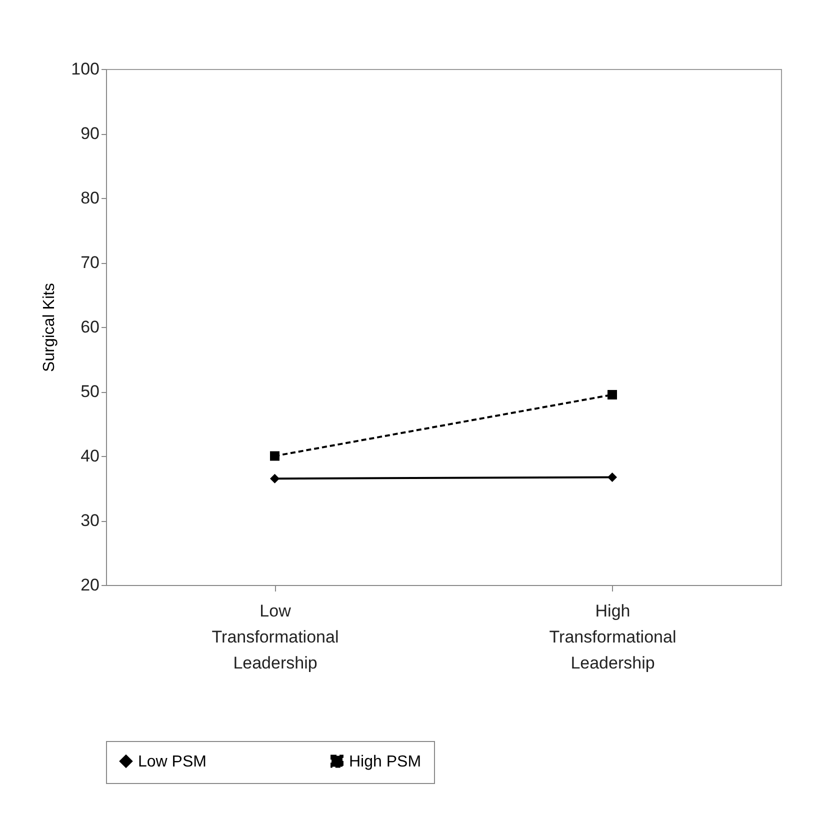 The width and height of the screenshot is (828, 836). Describe the element at coordinates (385, 761) in the screenshot. I see `legend-label: High PSM` at that location.